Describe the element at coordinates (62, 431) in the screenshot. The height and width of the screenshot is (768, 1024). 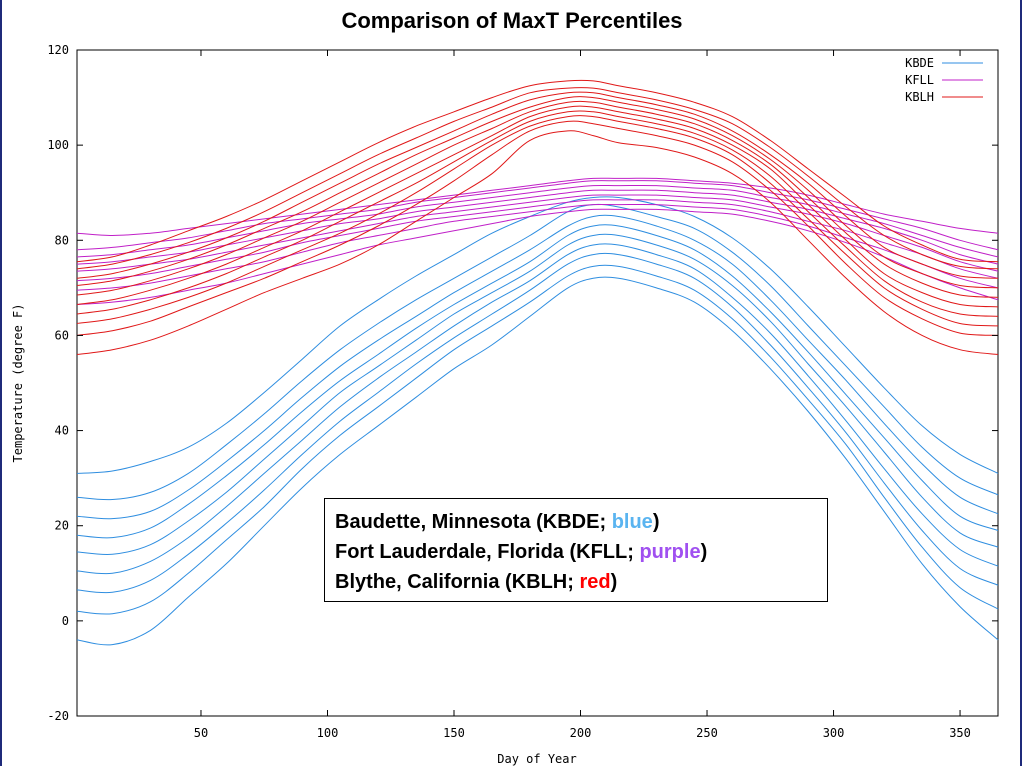
I see `y-tick-label: 40` at that location.